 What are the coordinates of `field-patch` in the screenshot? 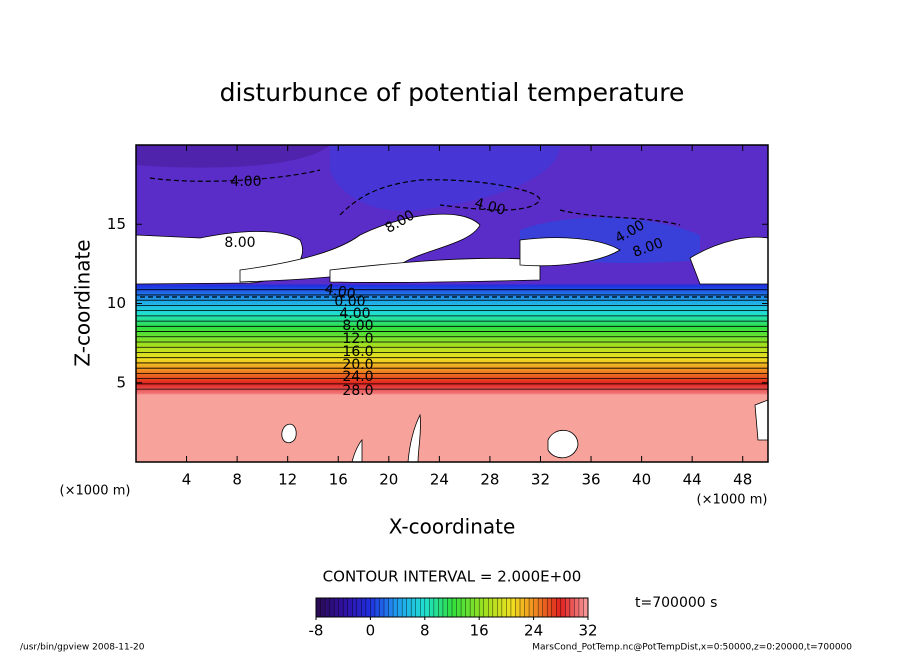 It's located at (233, 156).